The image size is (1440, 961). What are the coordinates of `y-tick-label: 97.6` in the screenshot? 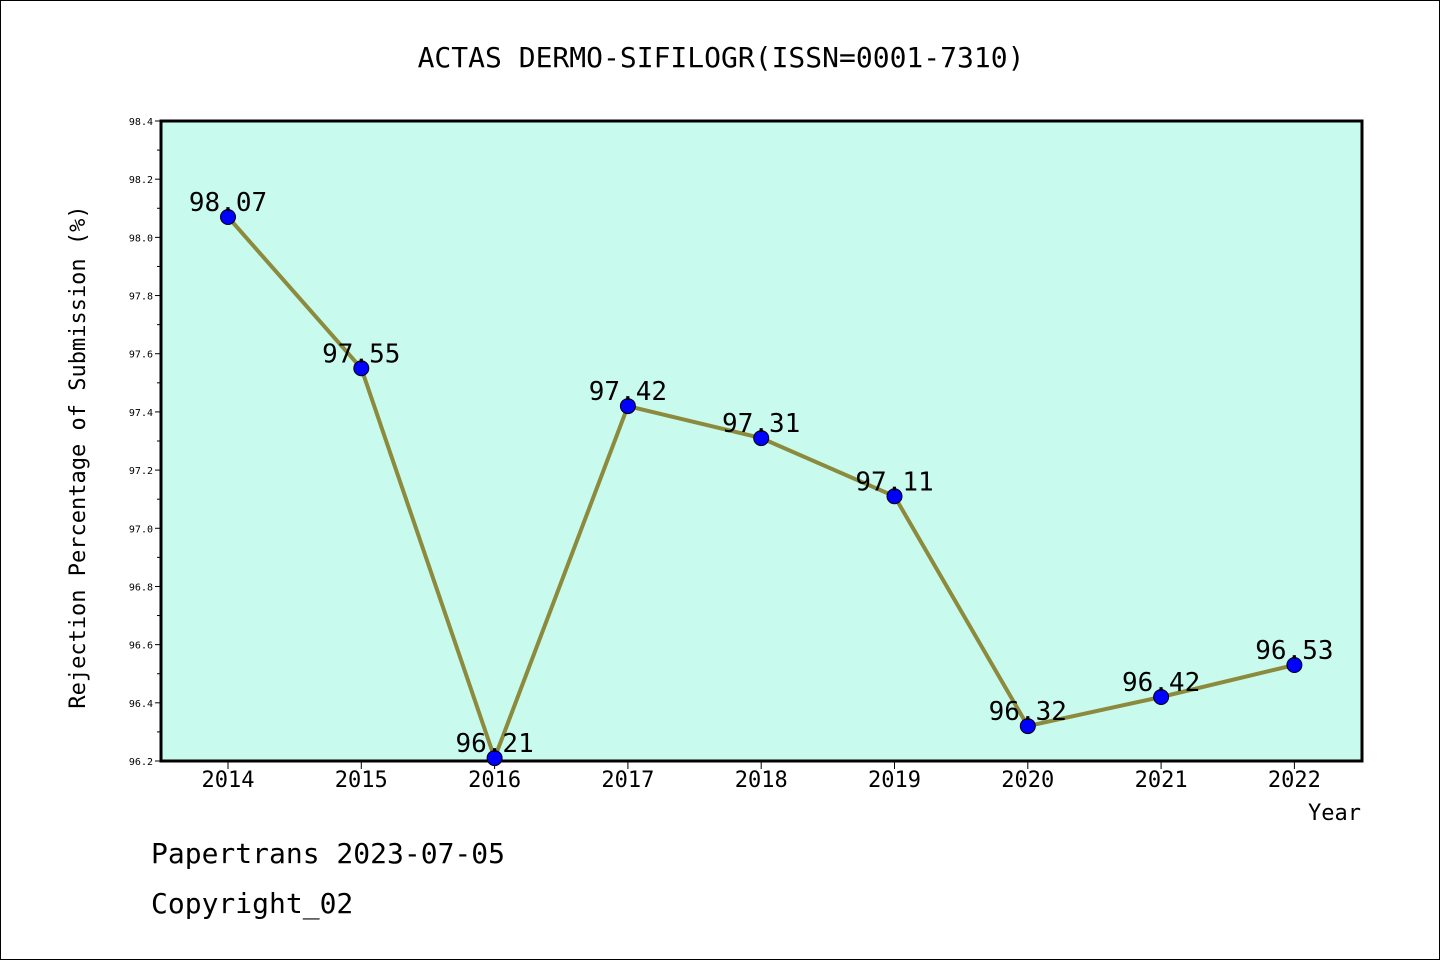 It's located at (141, 355).